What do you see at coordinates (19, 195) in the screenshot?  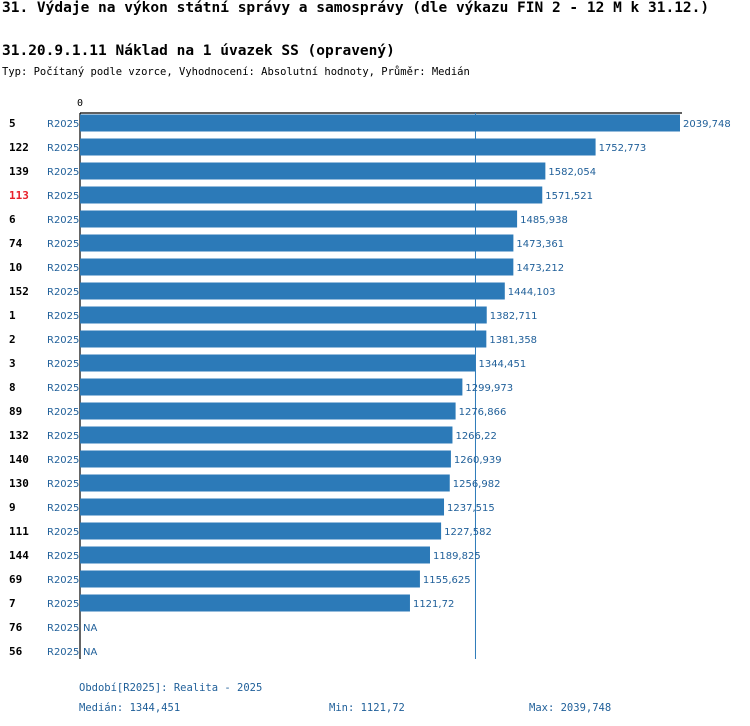 I see `category-label: 113` at bounding box center [19, 195].